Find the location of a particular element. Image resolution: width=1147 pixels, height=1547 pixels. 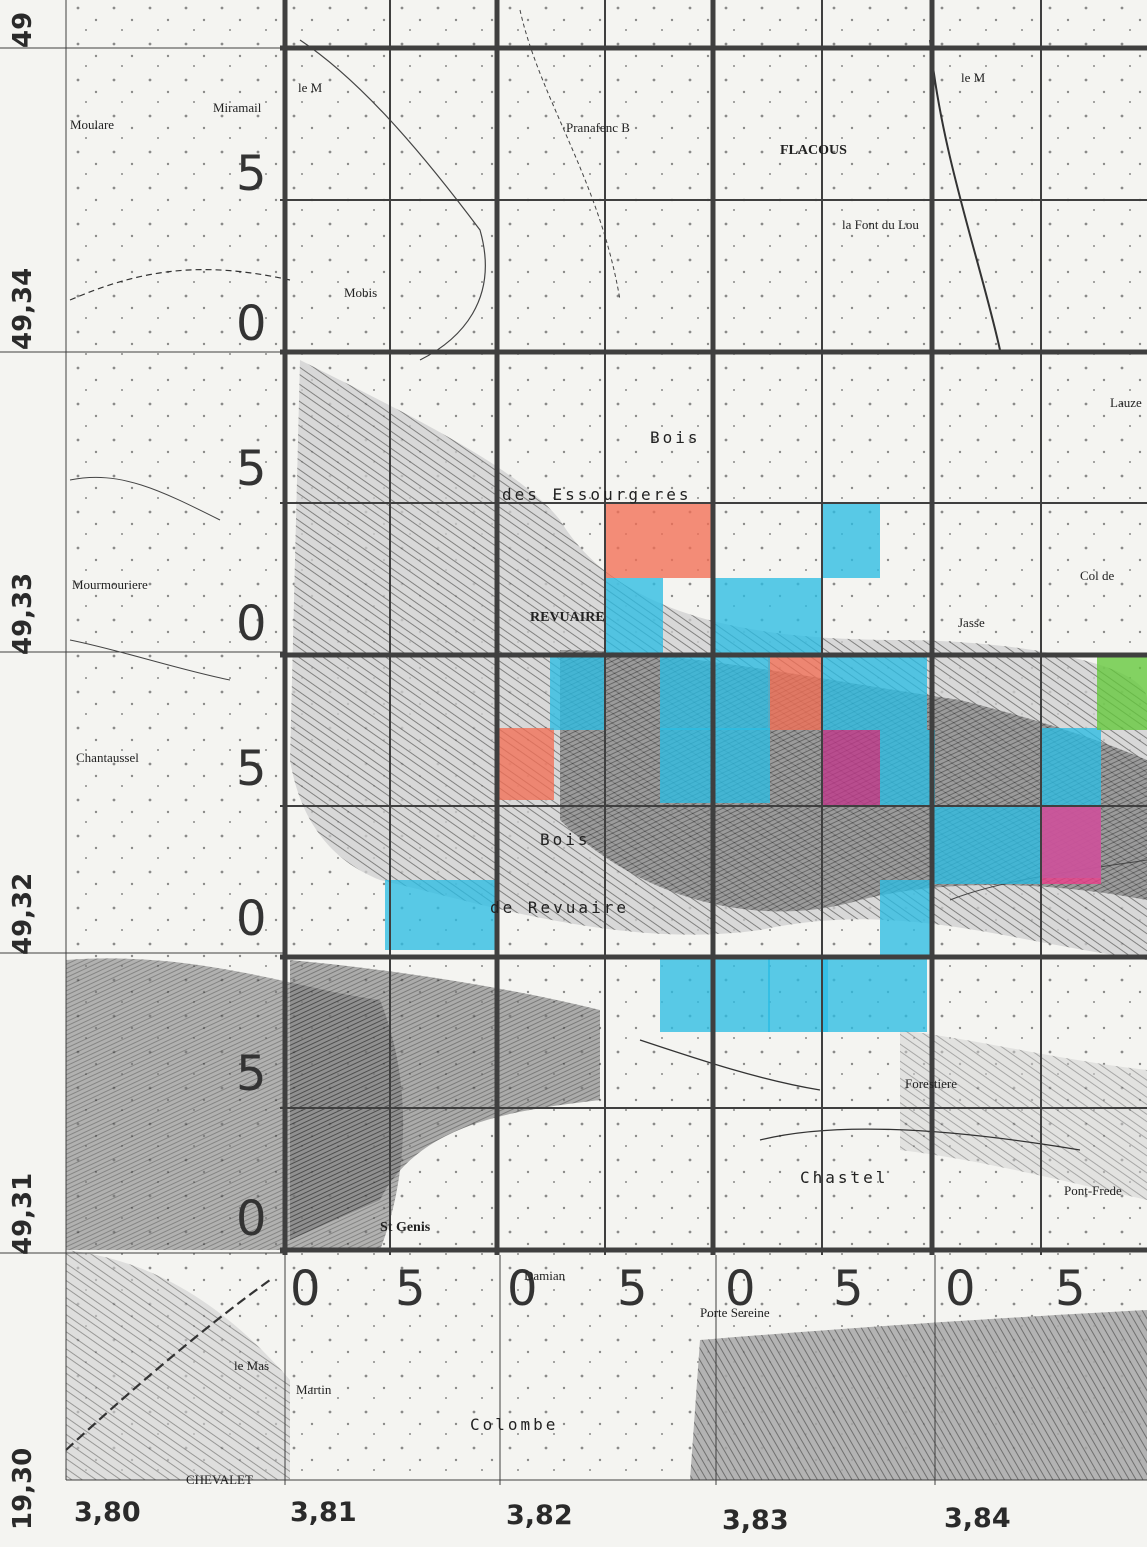

latitude-label: 49 is located at coordinates (23, 29).